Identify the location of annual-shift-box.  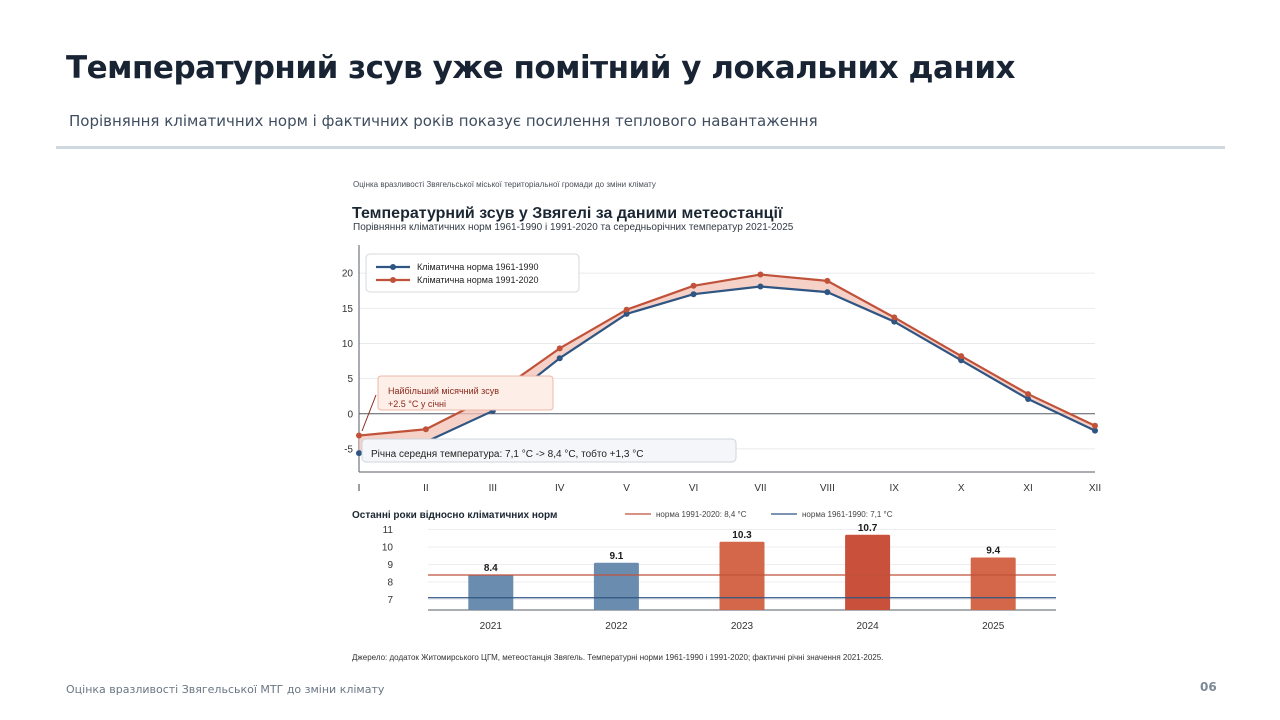
(549, 450).